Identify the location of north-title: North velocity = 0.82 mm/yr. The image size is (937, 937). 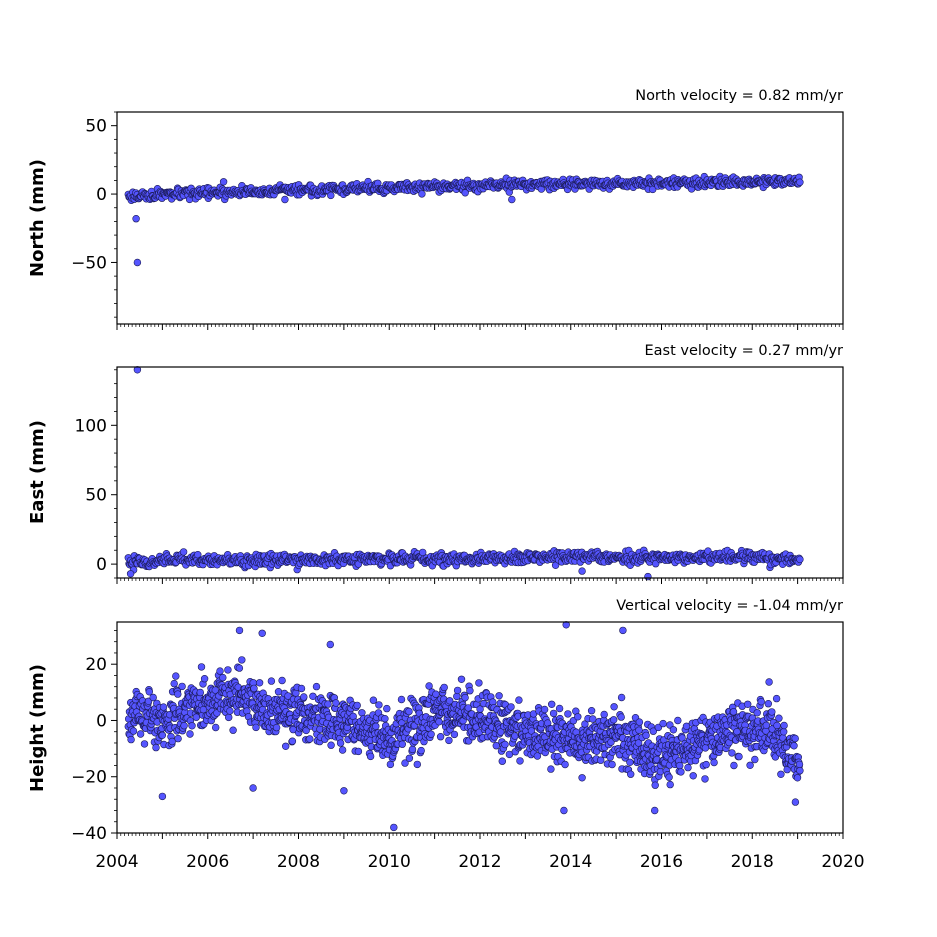
(739, 96).